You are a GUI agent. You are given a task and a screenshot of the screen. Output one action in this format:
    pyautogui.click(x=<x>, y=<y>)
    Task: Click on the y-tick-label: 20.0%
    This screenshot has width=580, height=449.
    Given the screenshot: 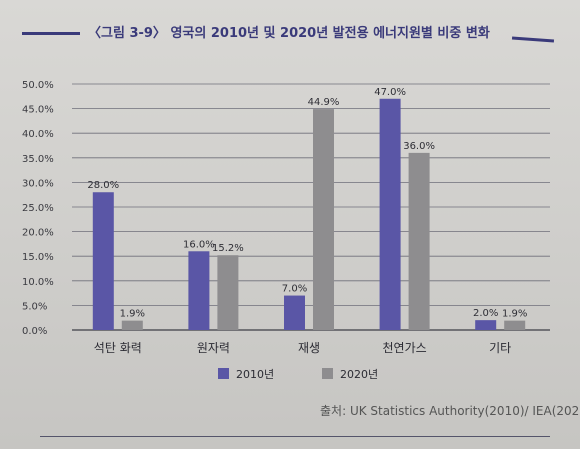 What is the action you would take?
    pyautogui.click(x=38, y=233)
    